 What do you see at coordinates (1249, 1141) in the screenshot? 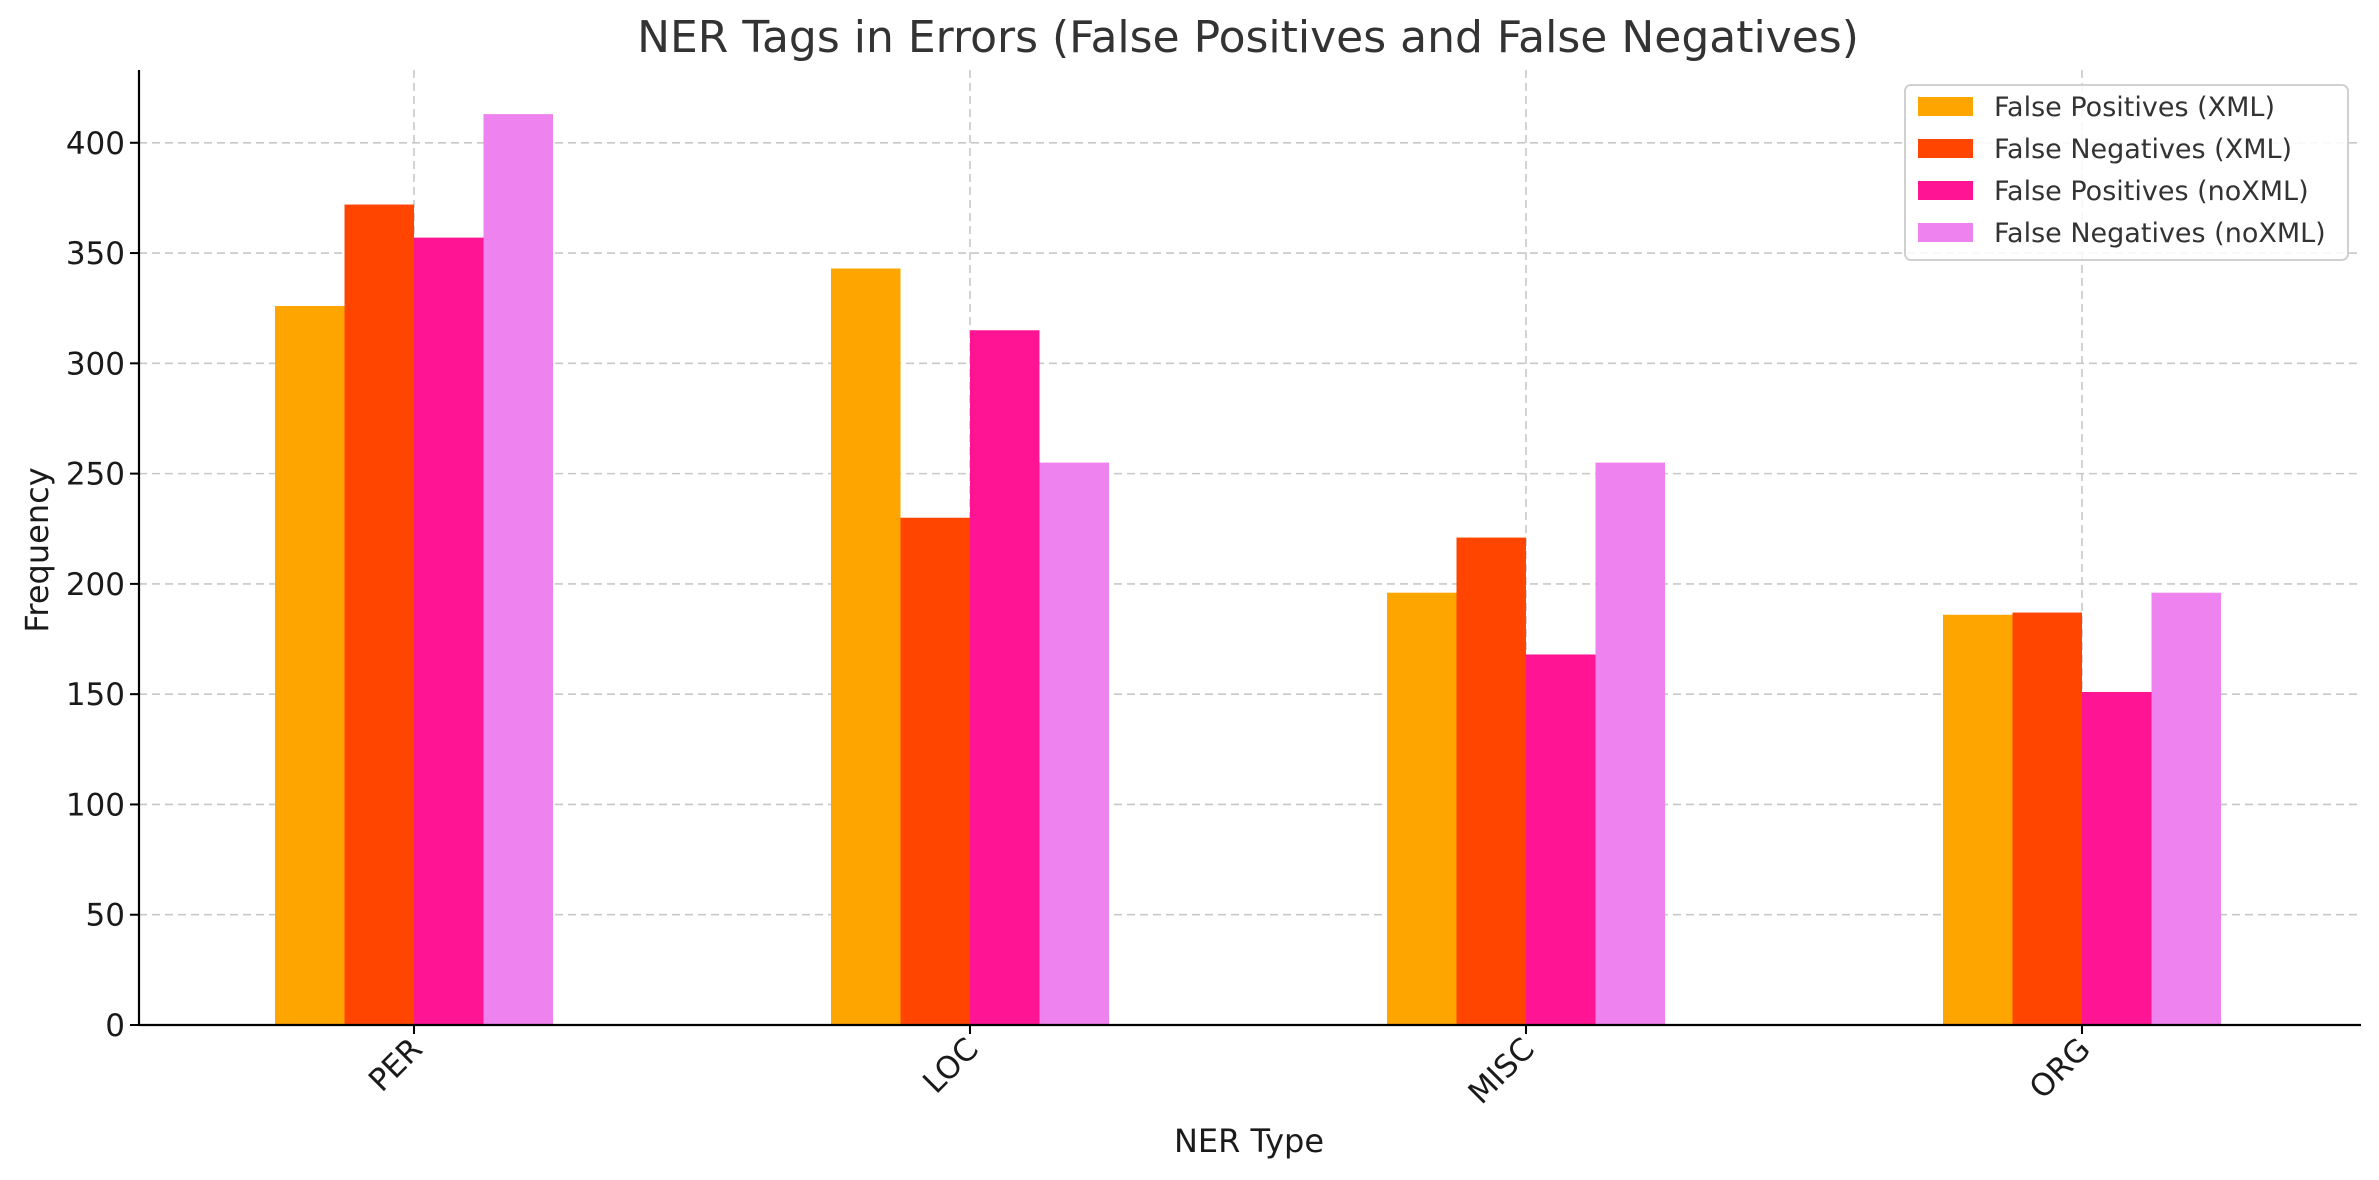
I see `x-axis-label: NER Type` at bounding box center [1249, 1141].